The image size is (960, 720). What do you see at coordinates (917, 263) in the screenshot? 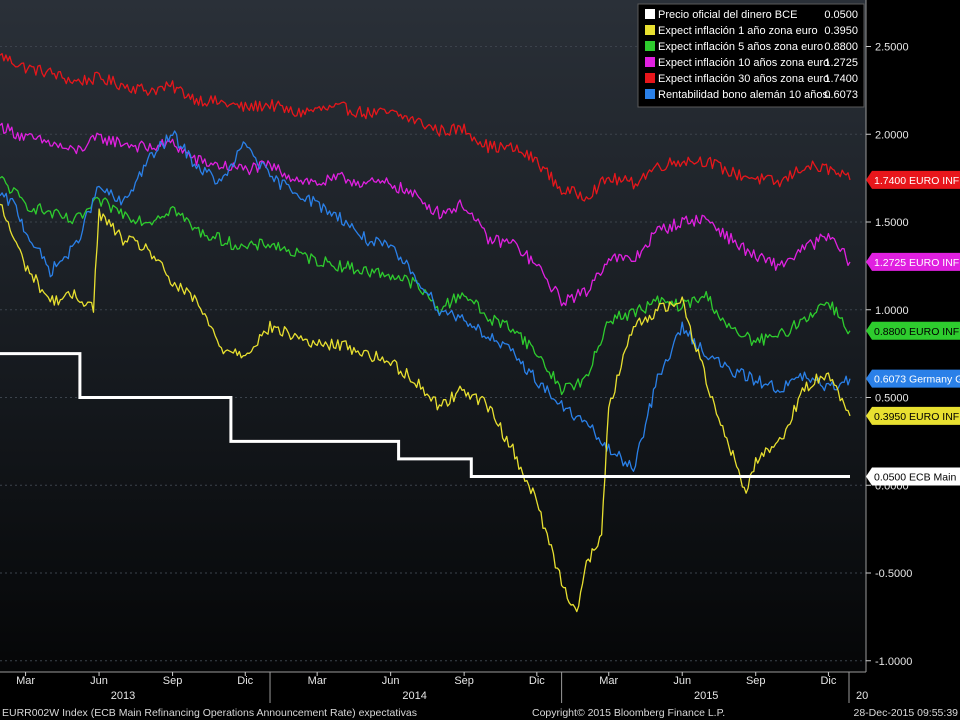
I see `tag-label: 1.2725 EURO INFL` at bounding box center [917, 263].